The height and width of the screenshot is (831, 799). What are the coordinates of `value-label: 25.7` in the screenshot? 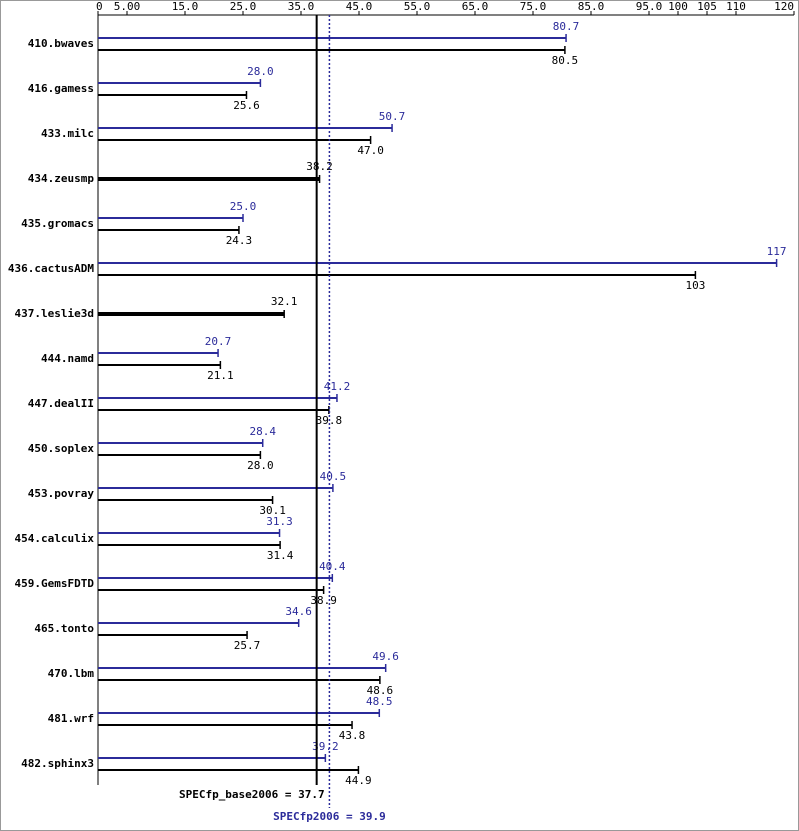 It's located at (247, 645).